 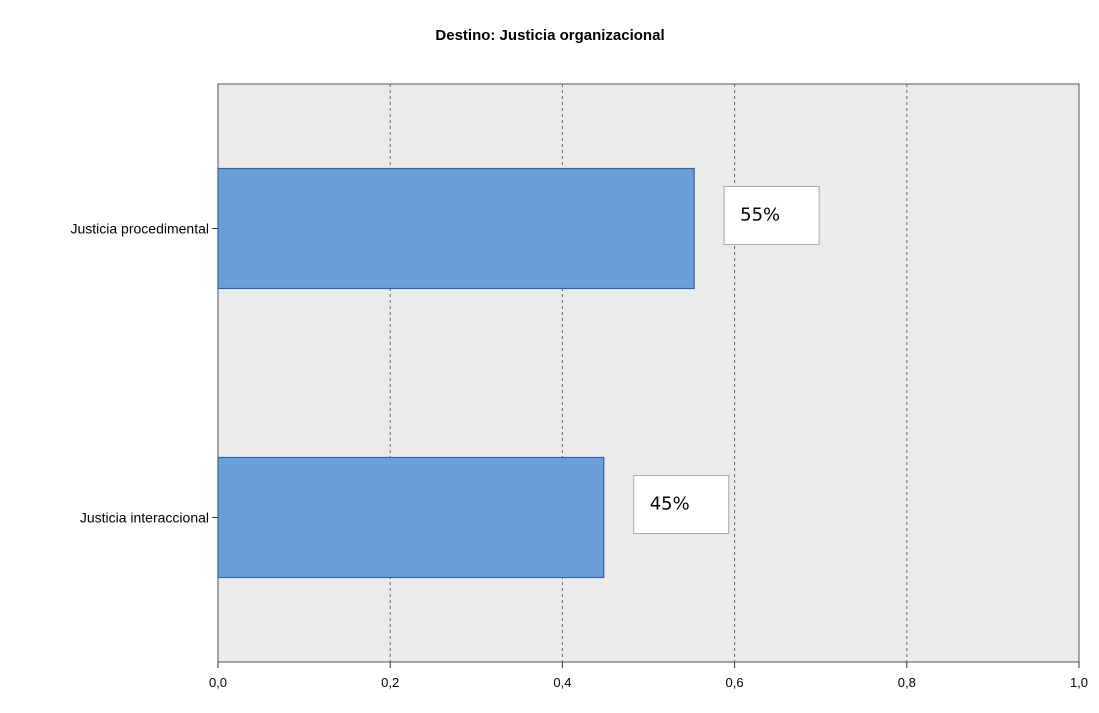 What do you see at coordinates (735, 682) in the screenshot?
I see `x-tick-label: 0,6` at bounding box center [735, 682].